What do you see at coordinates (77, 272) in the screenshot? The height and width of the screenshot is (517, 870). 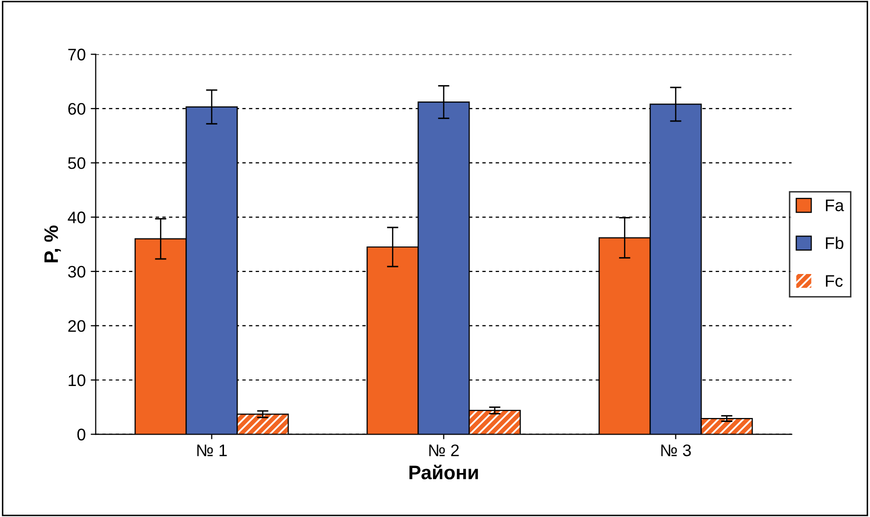 I see `y-tick-label: 30` at bounding box center [77, 272].